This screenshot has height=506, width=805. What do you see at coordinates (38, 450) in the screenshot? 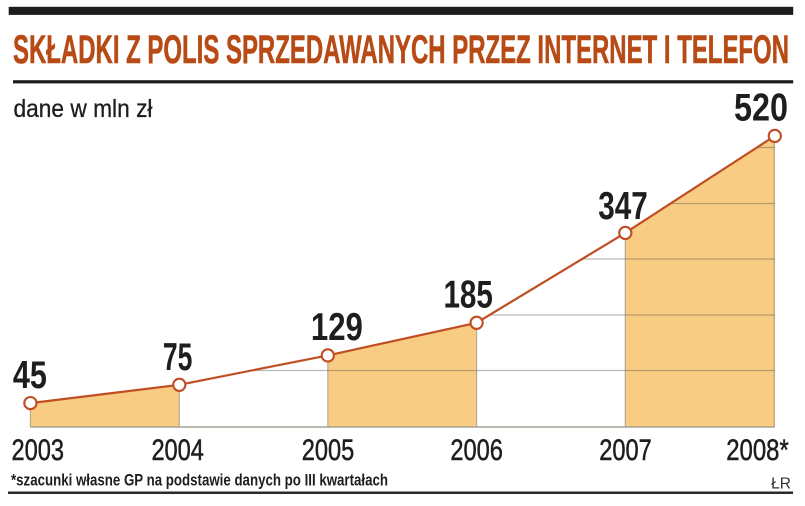
I see `svg-text: 2003` at bounding box center [38, 450].